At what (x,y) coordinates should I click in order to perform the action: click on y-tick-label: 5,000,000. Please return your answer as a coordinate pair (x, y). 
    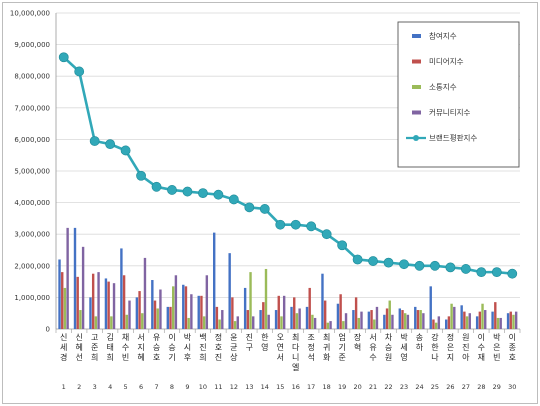
    Looking at the image, I should click on (32, 172).